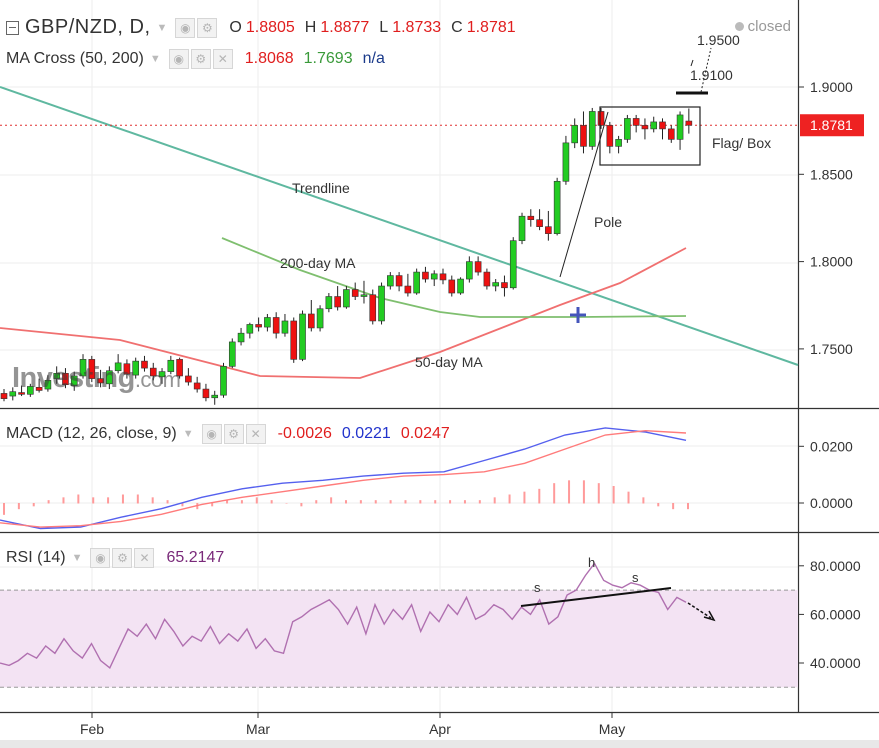 This screenshot has width=879, height=748. I want to click on high-label: H, so click(310, 27).